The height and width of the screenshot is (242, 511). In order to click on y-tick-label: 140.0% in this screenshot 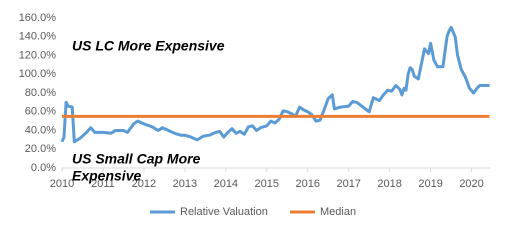, I will do `click(38, 37)`.